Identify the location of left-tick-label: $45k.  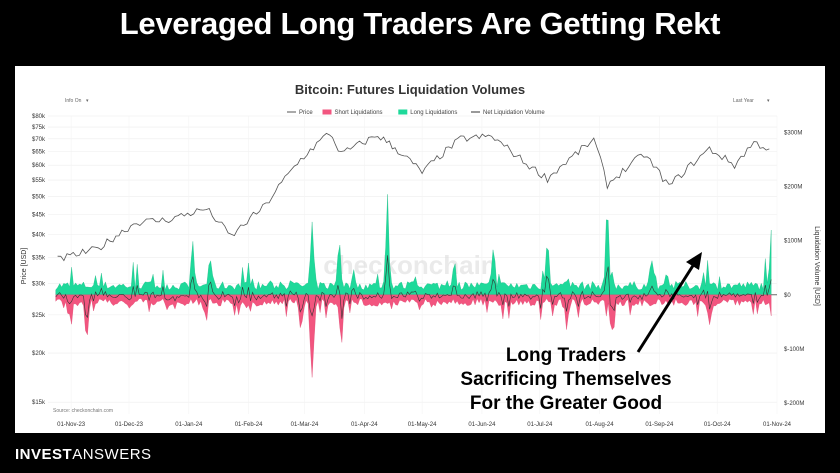
(39, 215).